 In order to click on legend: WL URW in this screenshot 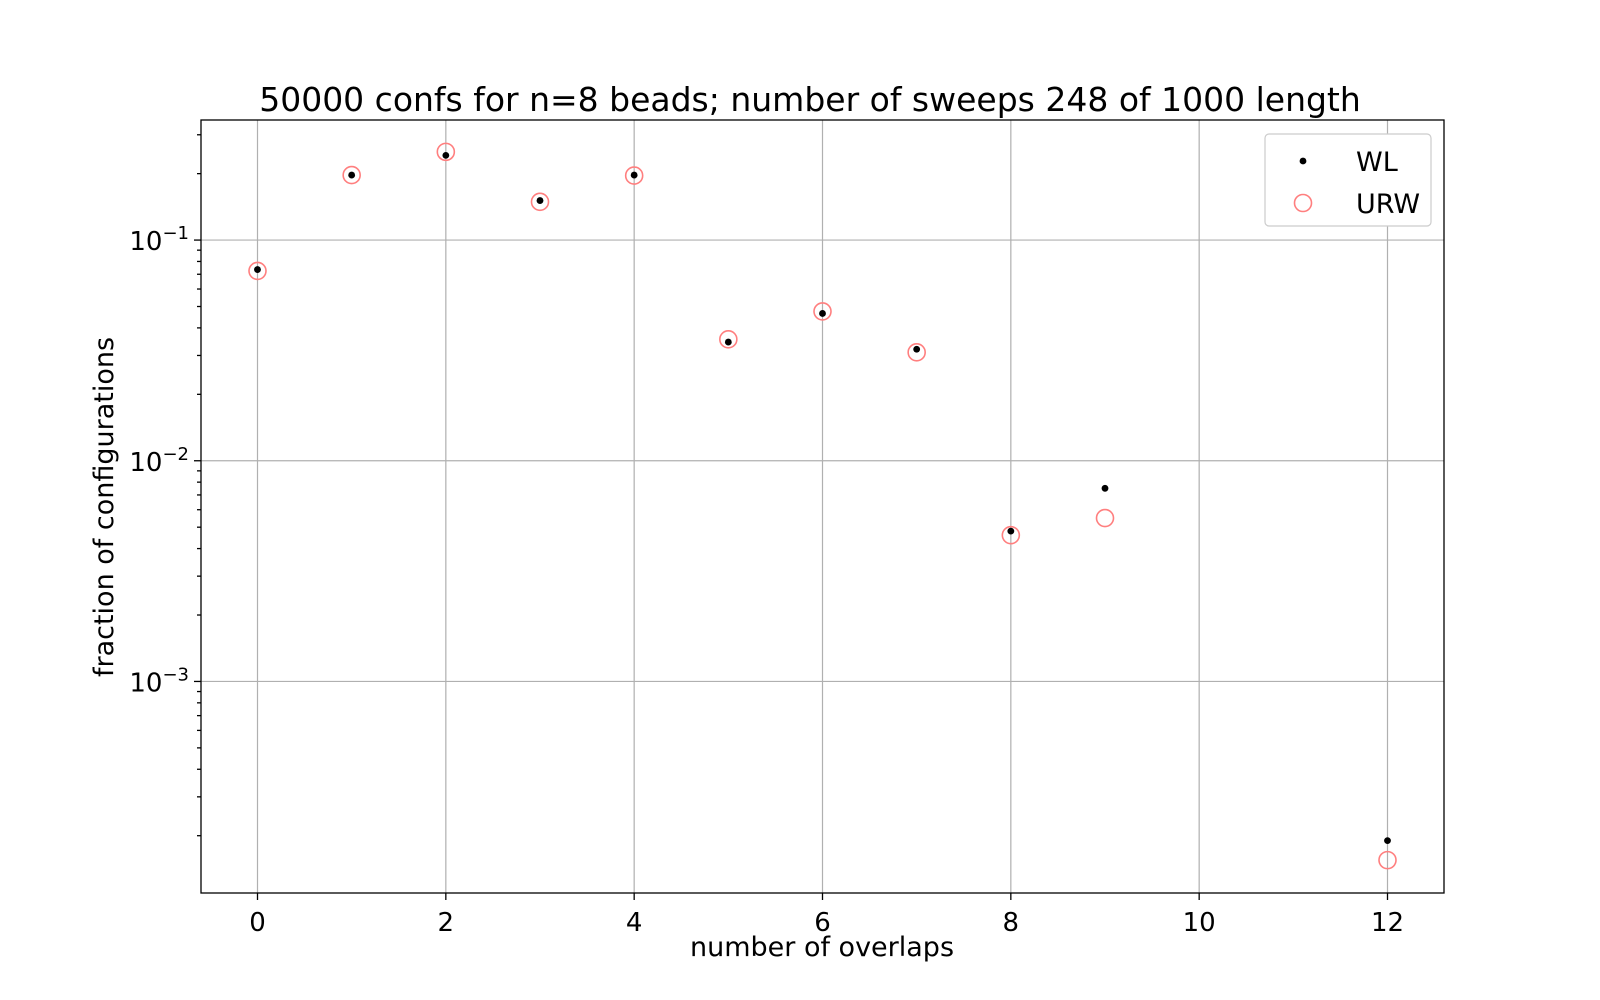, I will do `click(1348, 180)`.